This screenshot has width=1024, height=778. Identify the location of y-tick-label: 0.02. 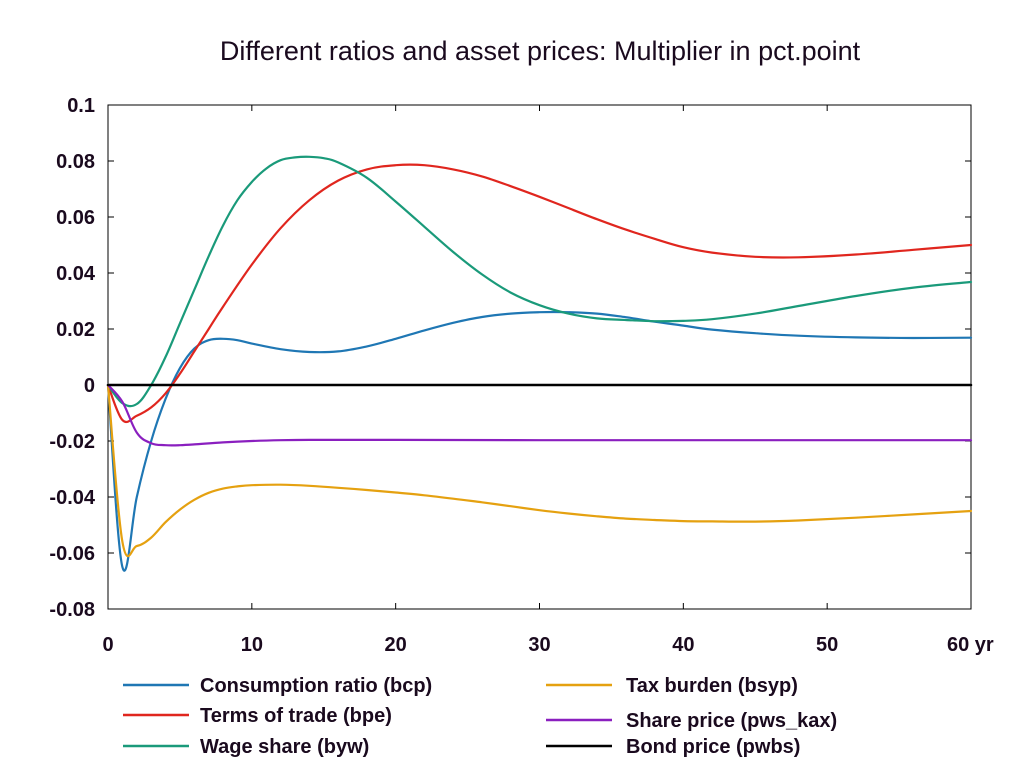
(75, 330).